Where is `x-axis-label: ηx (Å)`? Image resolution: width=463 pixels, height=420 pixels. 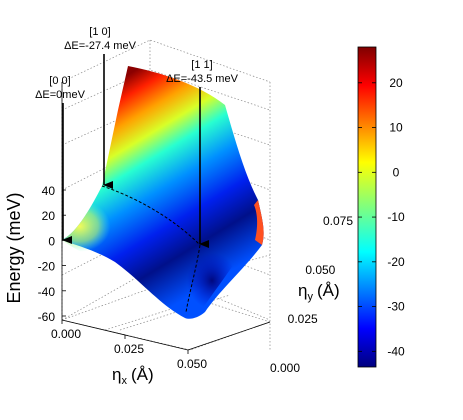
x-axis-label: ηx (Å) is located at coordinates (133, 376).